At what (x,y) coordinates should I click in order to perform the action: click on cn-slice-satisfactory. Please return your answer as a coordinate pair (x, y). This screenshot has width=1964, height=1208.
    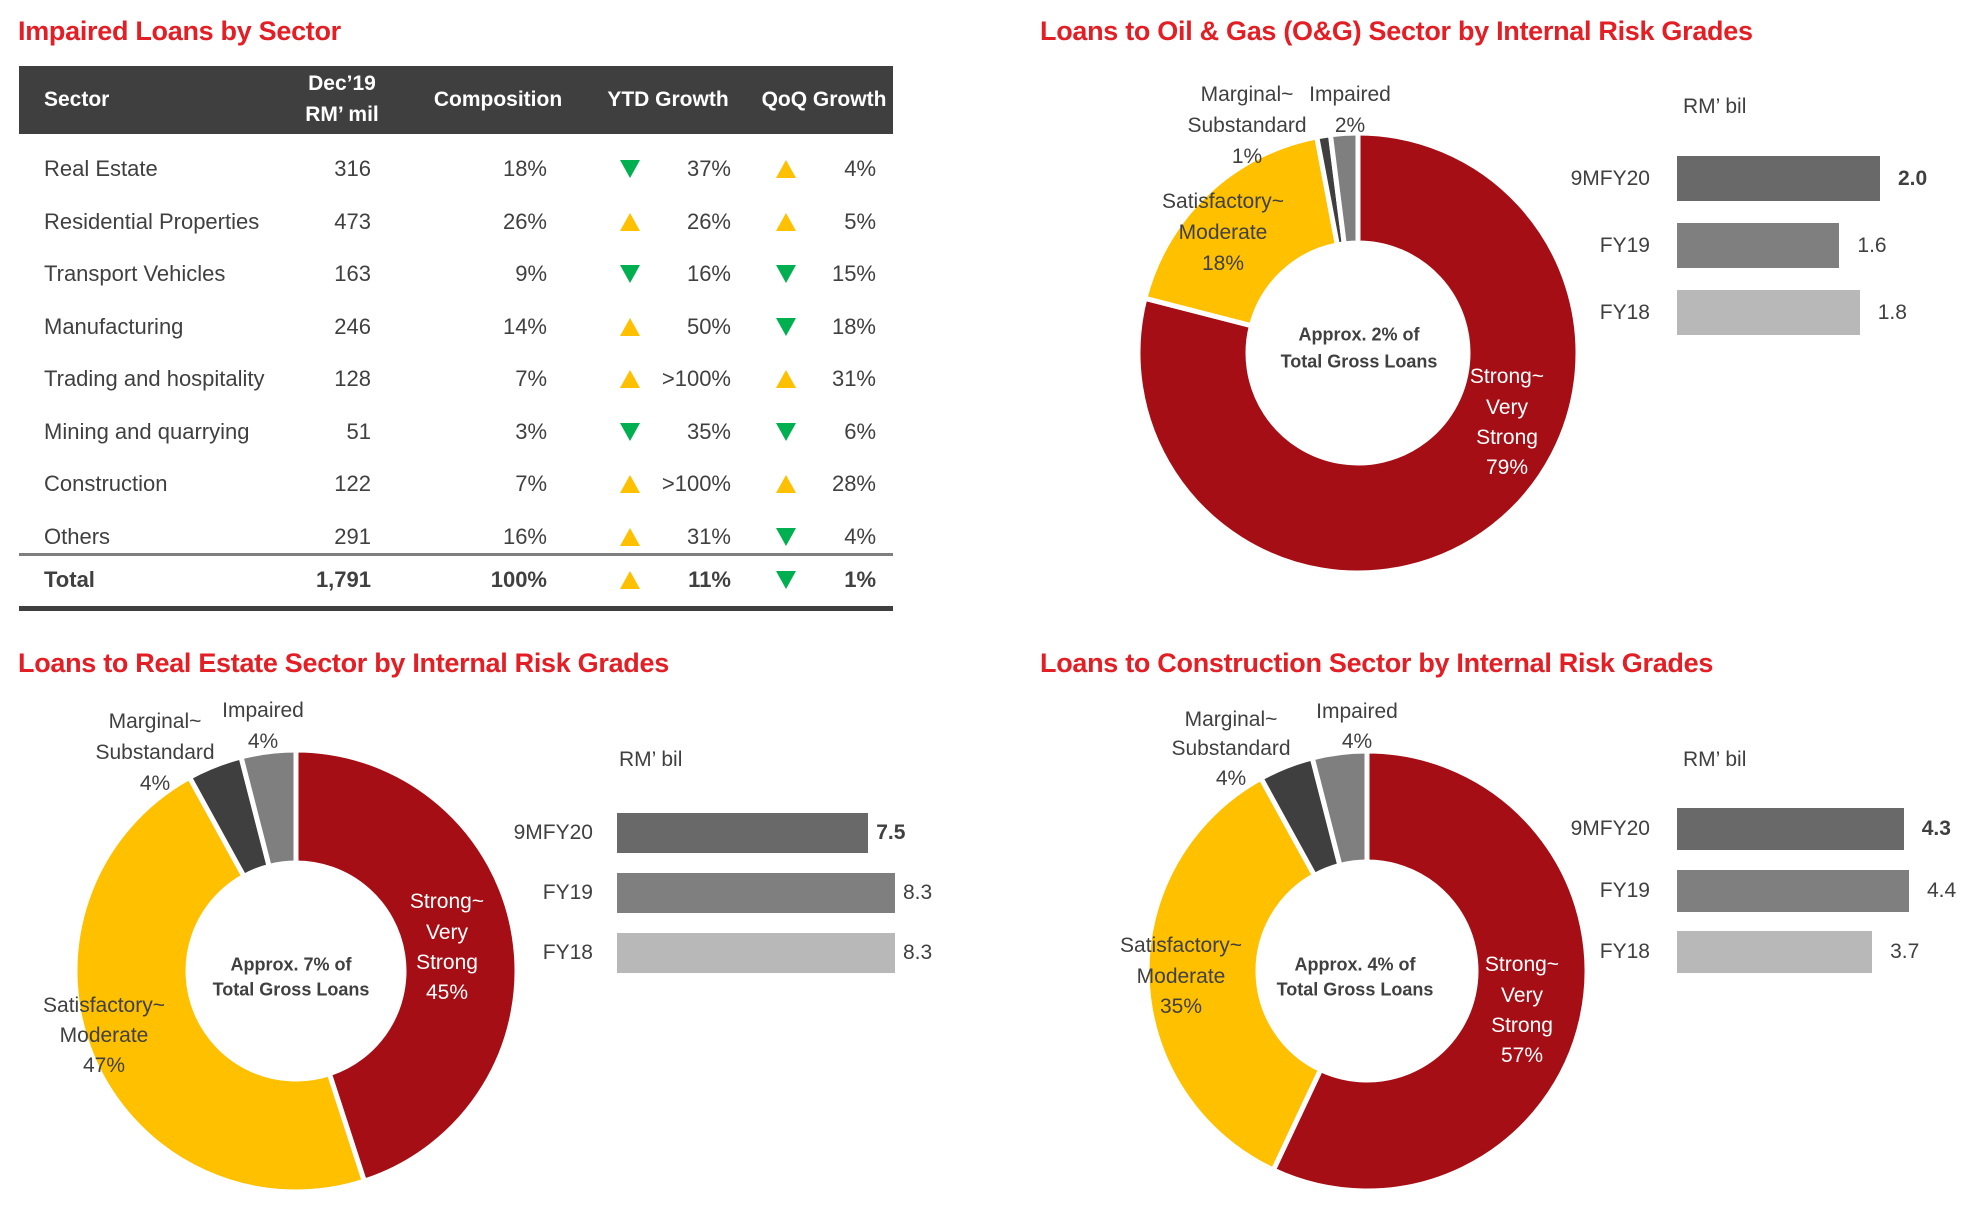
    Looking at the image, I should click on (1234, 974).